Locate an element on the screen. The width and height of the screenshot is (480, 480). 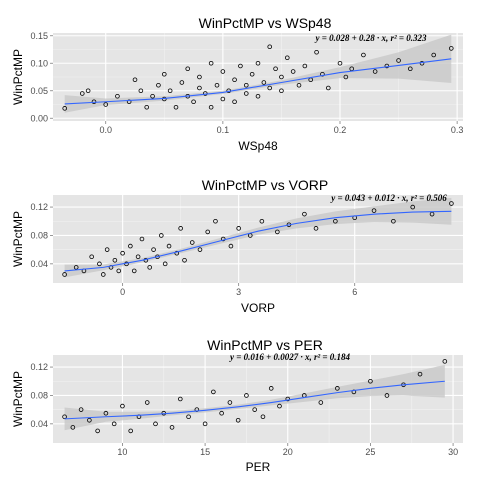
confidence-band is located at coordinates (258, 237).